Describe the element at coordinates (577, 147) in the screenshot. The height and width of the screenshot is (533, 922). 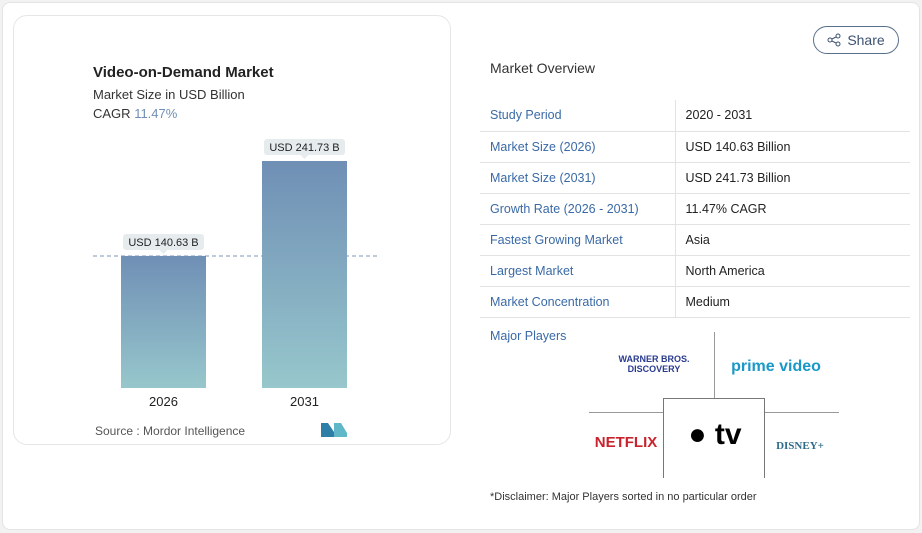
I see `row-label: Market Size (2026)` at that location.